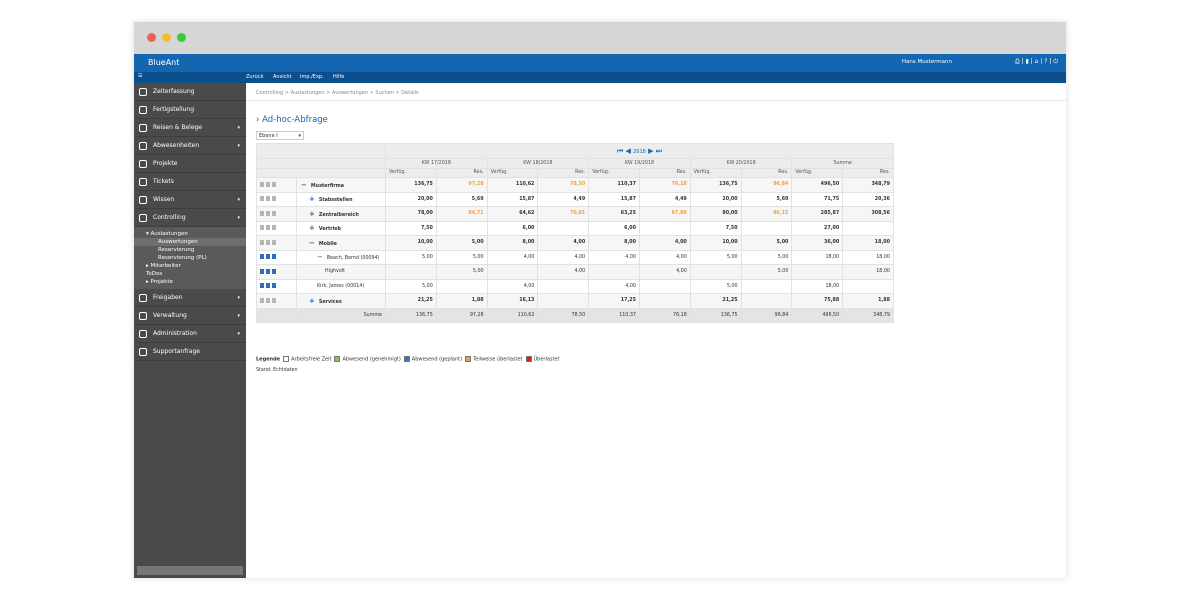 The height and width of the screenshot is (600, 1200). I want to click on level-select: Ebene I ▾, so click(280, 135).